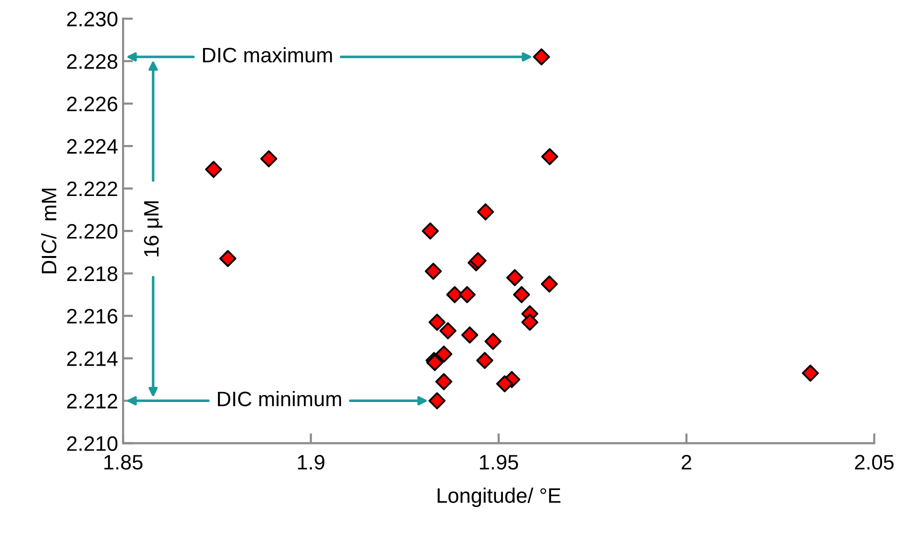 Image resolution: width=905 pixels, height=534 pixels. I want to click on x-axis-title: Longitude/ °E, so click(499, 498).